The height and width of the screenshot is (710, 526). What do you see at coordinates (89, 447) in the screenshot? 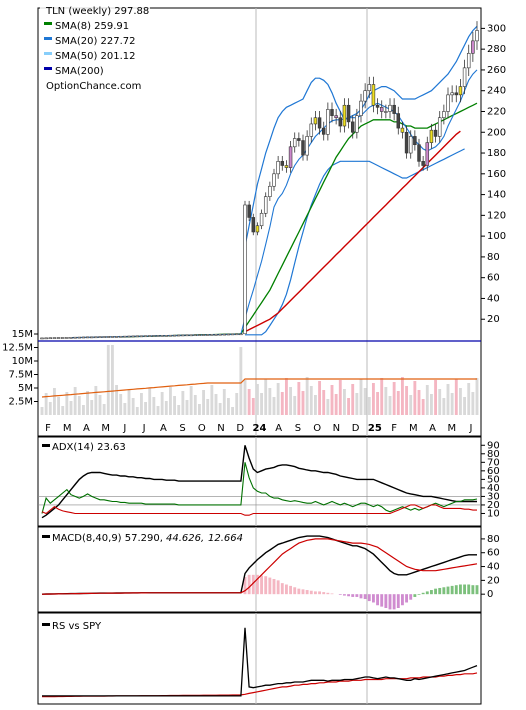
I see `adx-legend: ADX(14) 23.63` at bounding box center [89, 447].